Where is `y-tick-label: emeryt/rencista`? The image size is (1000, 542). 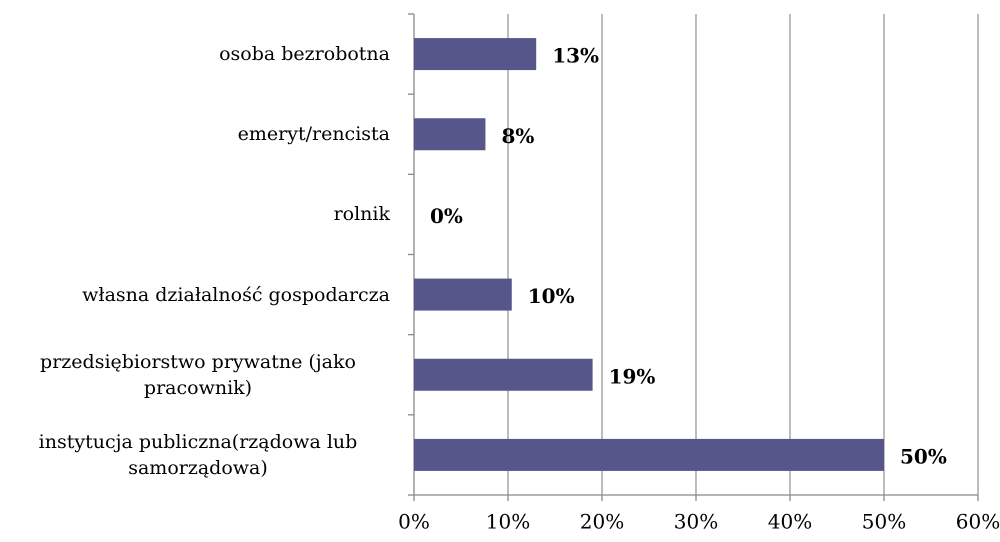 y-tick-label: emeryt/rencista is located at coordinates (198, 134).